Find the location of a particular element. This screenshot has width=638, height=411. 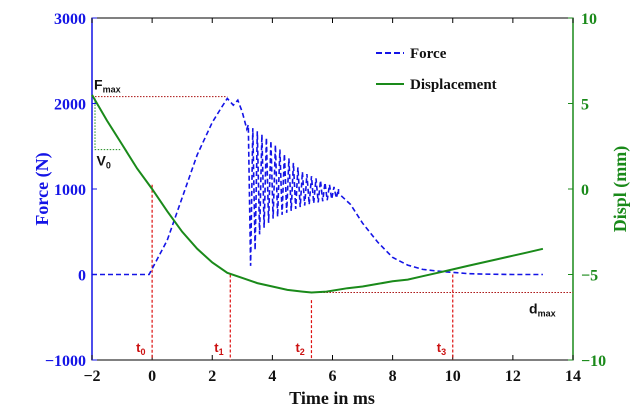

right-tick-label: 0 is located at coordinates (585, 190).